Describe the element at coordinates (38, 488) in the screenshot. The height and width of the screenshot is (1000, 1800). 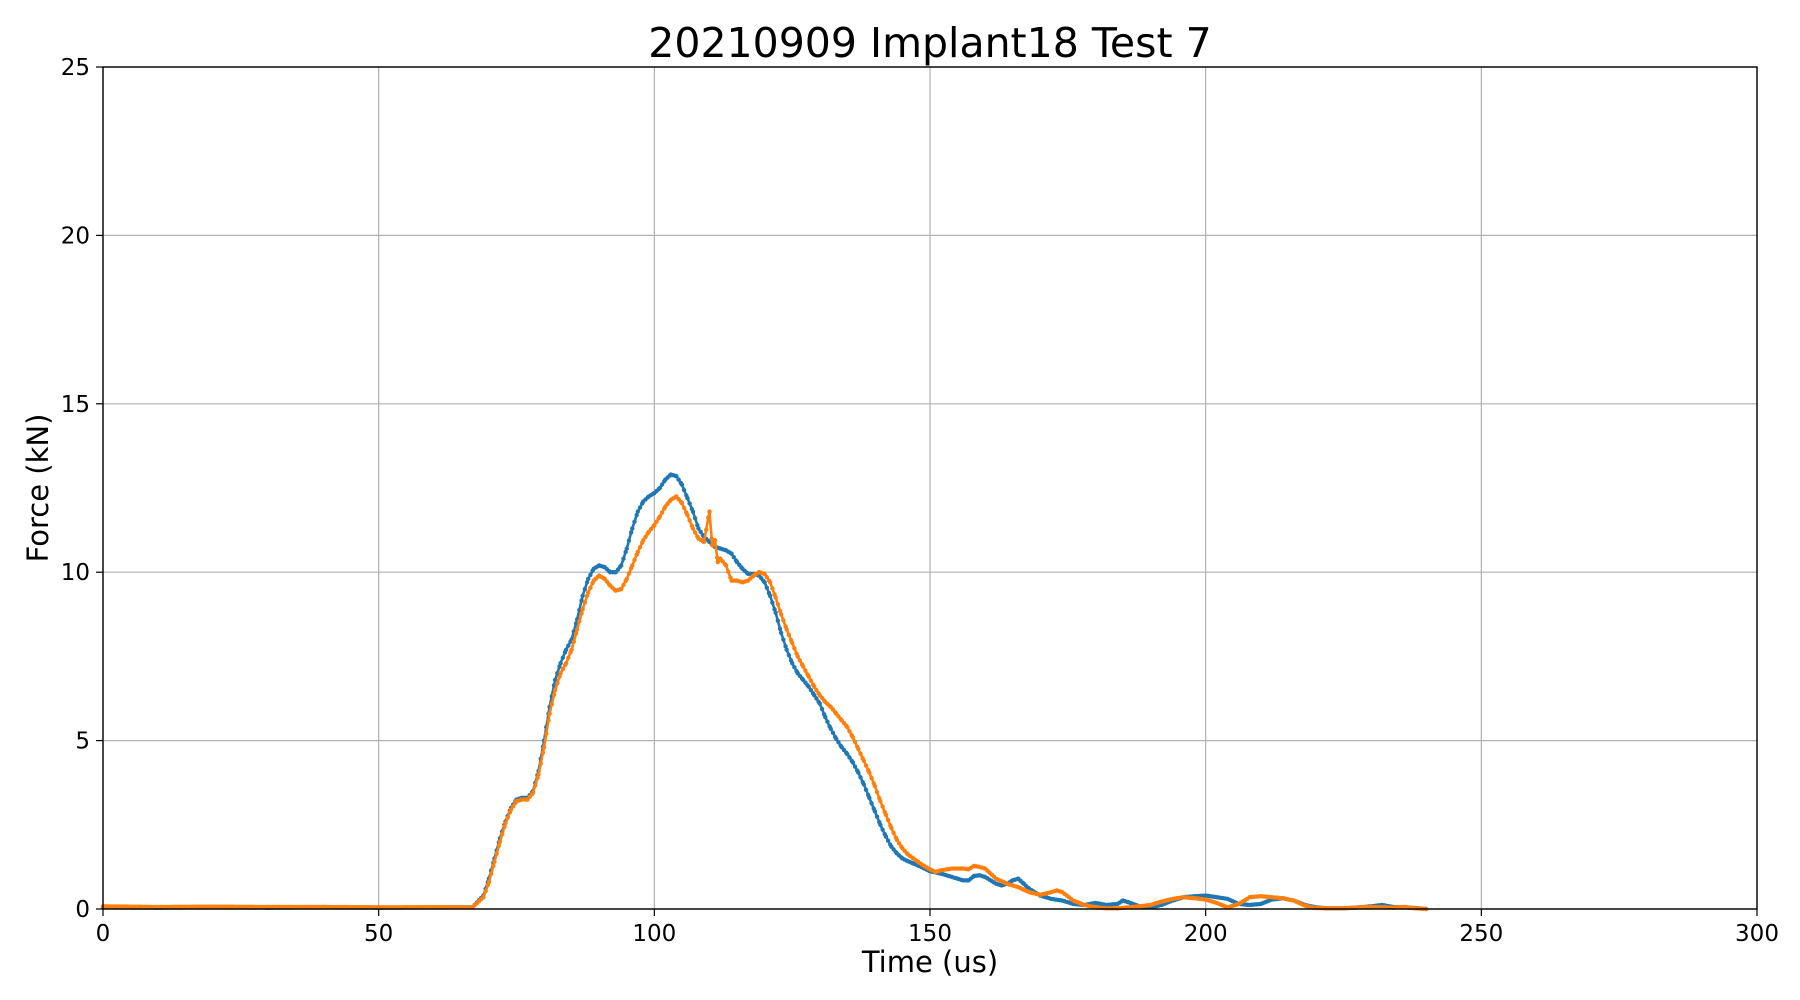
I see `y-axis-label: Force (kN)` at that location.